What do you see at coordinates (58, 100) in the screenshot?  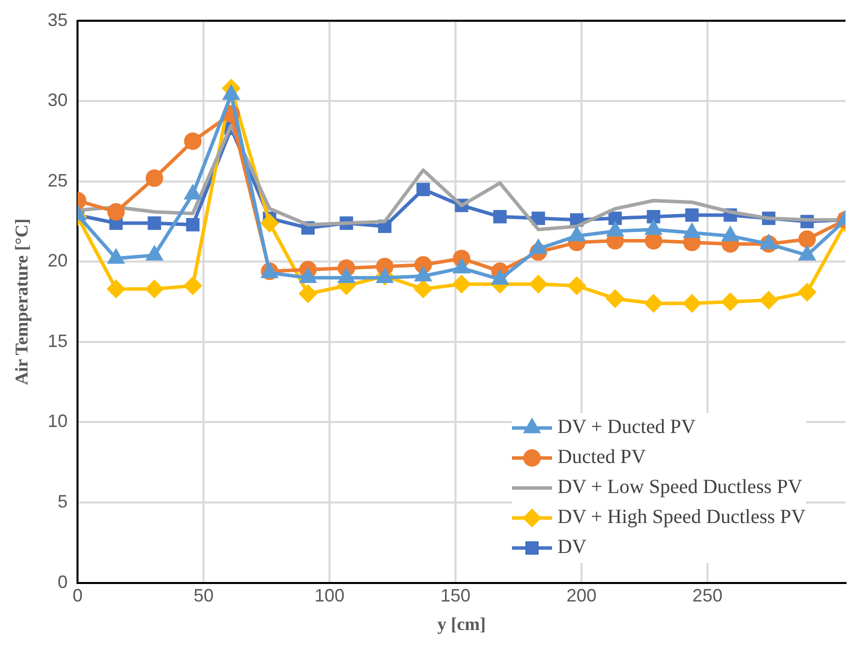 I see `y-tick-label: 30` at bounding box center [58, 100].